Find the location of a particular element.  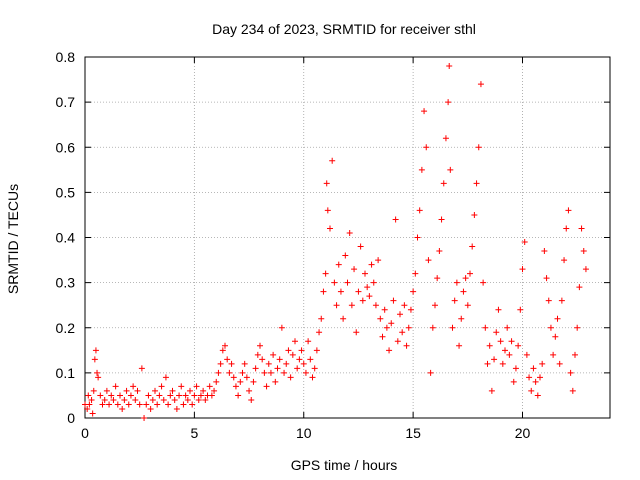

y-tick-label: 0.2 is located at coordinates (66, 328).